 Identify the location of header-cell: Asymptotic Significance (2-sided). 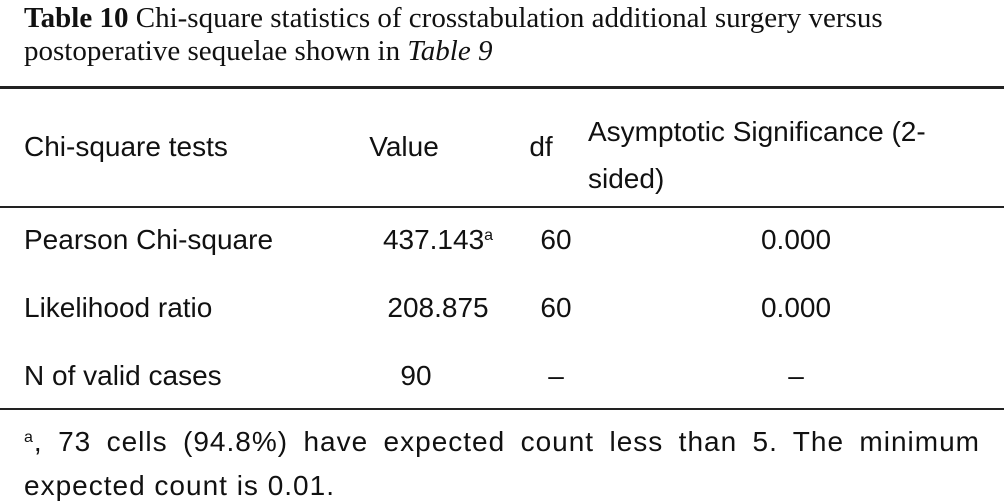
(757, 155).